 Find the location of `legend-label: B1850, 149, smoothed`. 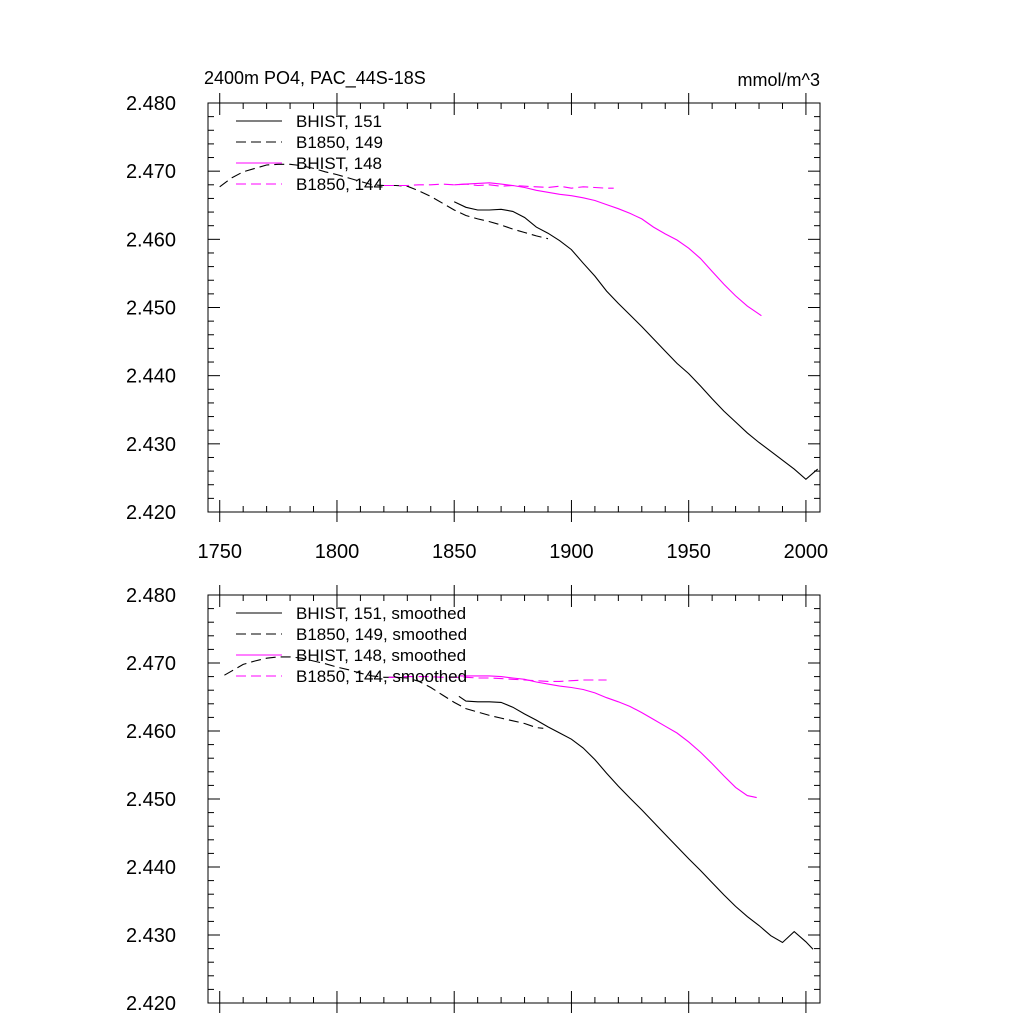

legend-label: B1850, 149, smoothed is located at coordinates (381, 634).